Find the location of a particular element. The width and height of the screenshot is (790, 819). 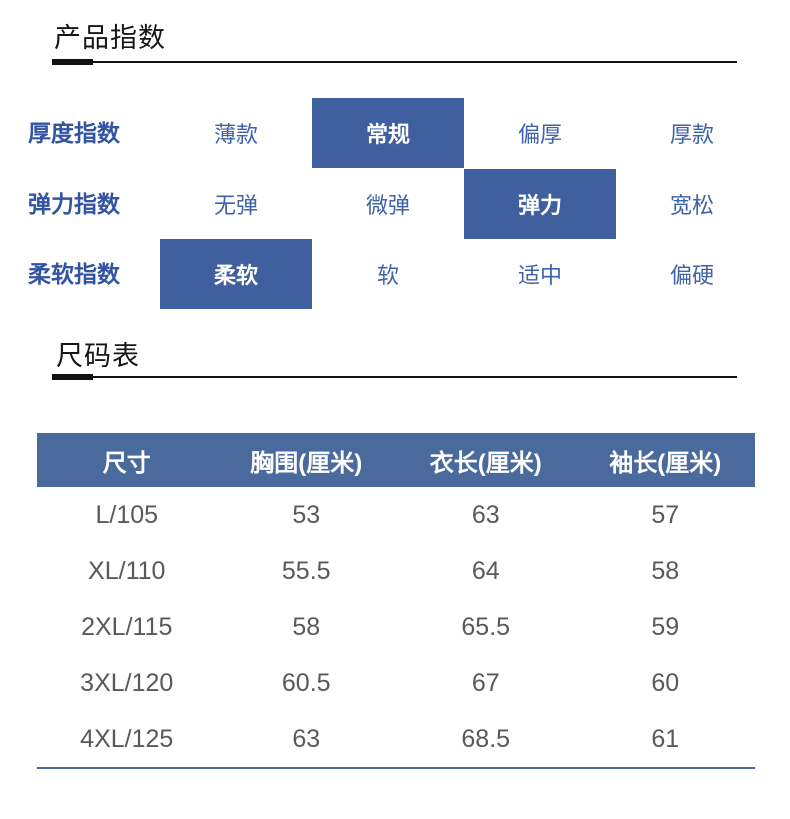

index-option: 厚款 is located at coordinates (691, 134).